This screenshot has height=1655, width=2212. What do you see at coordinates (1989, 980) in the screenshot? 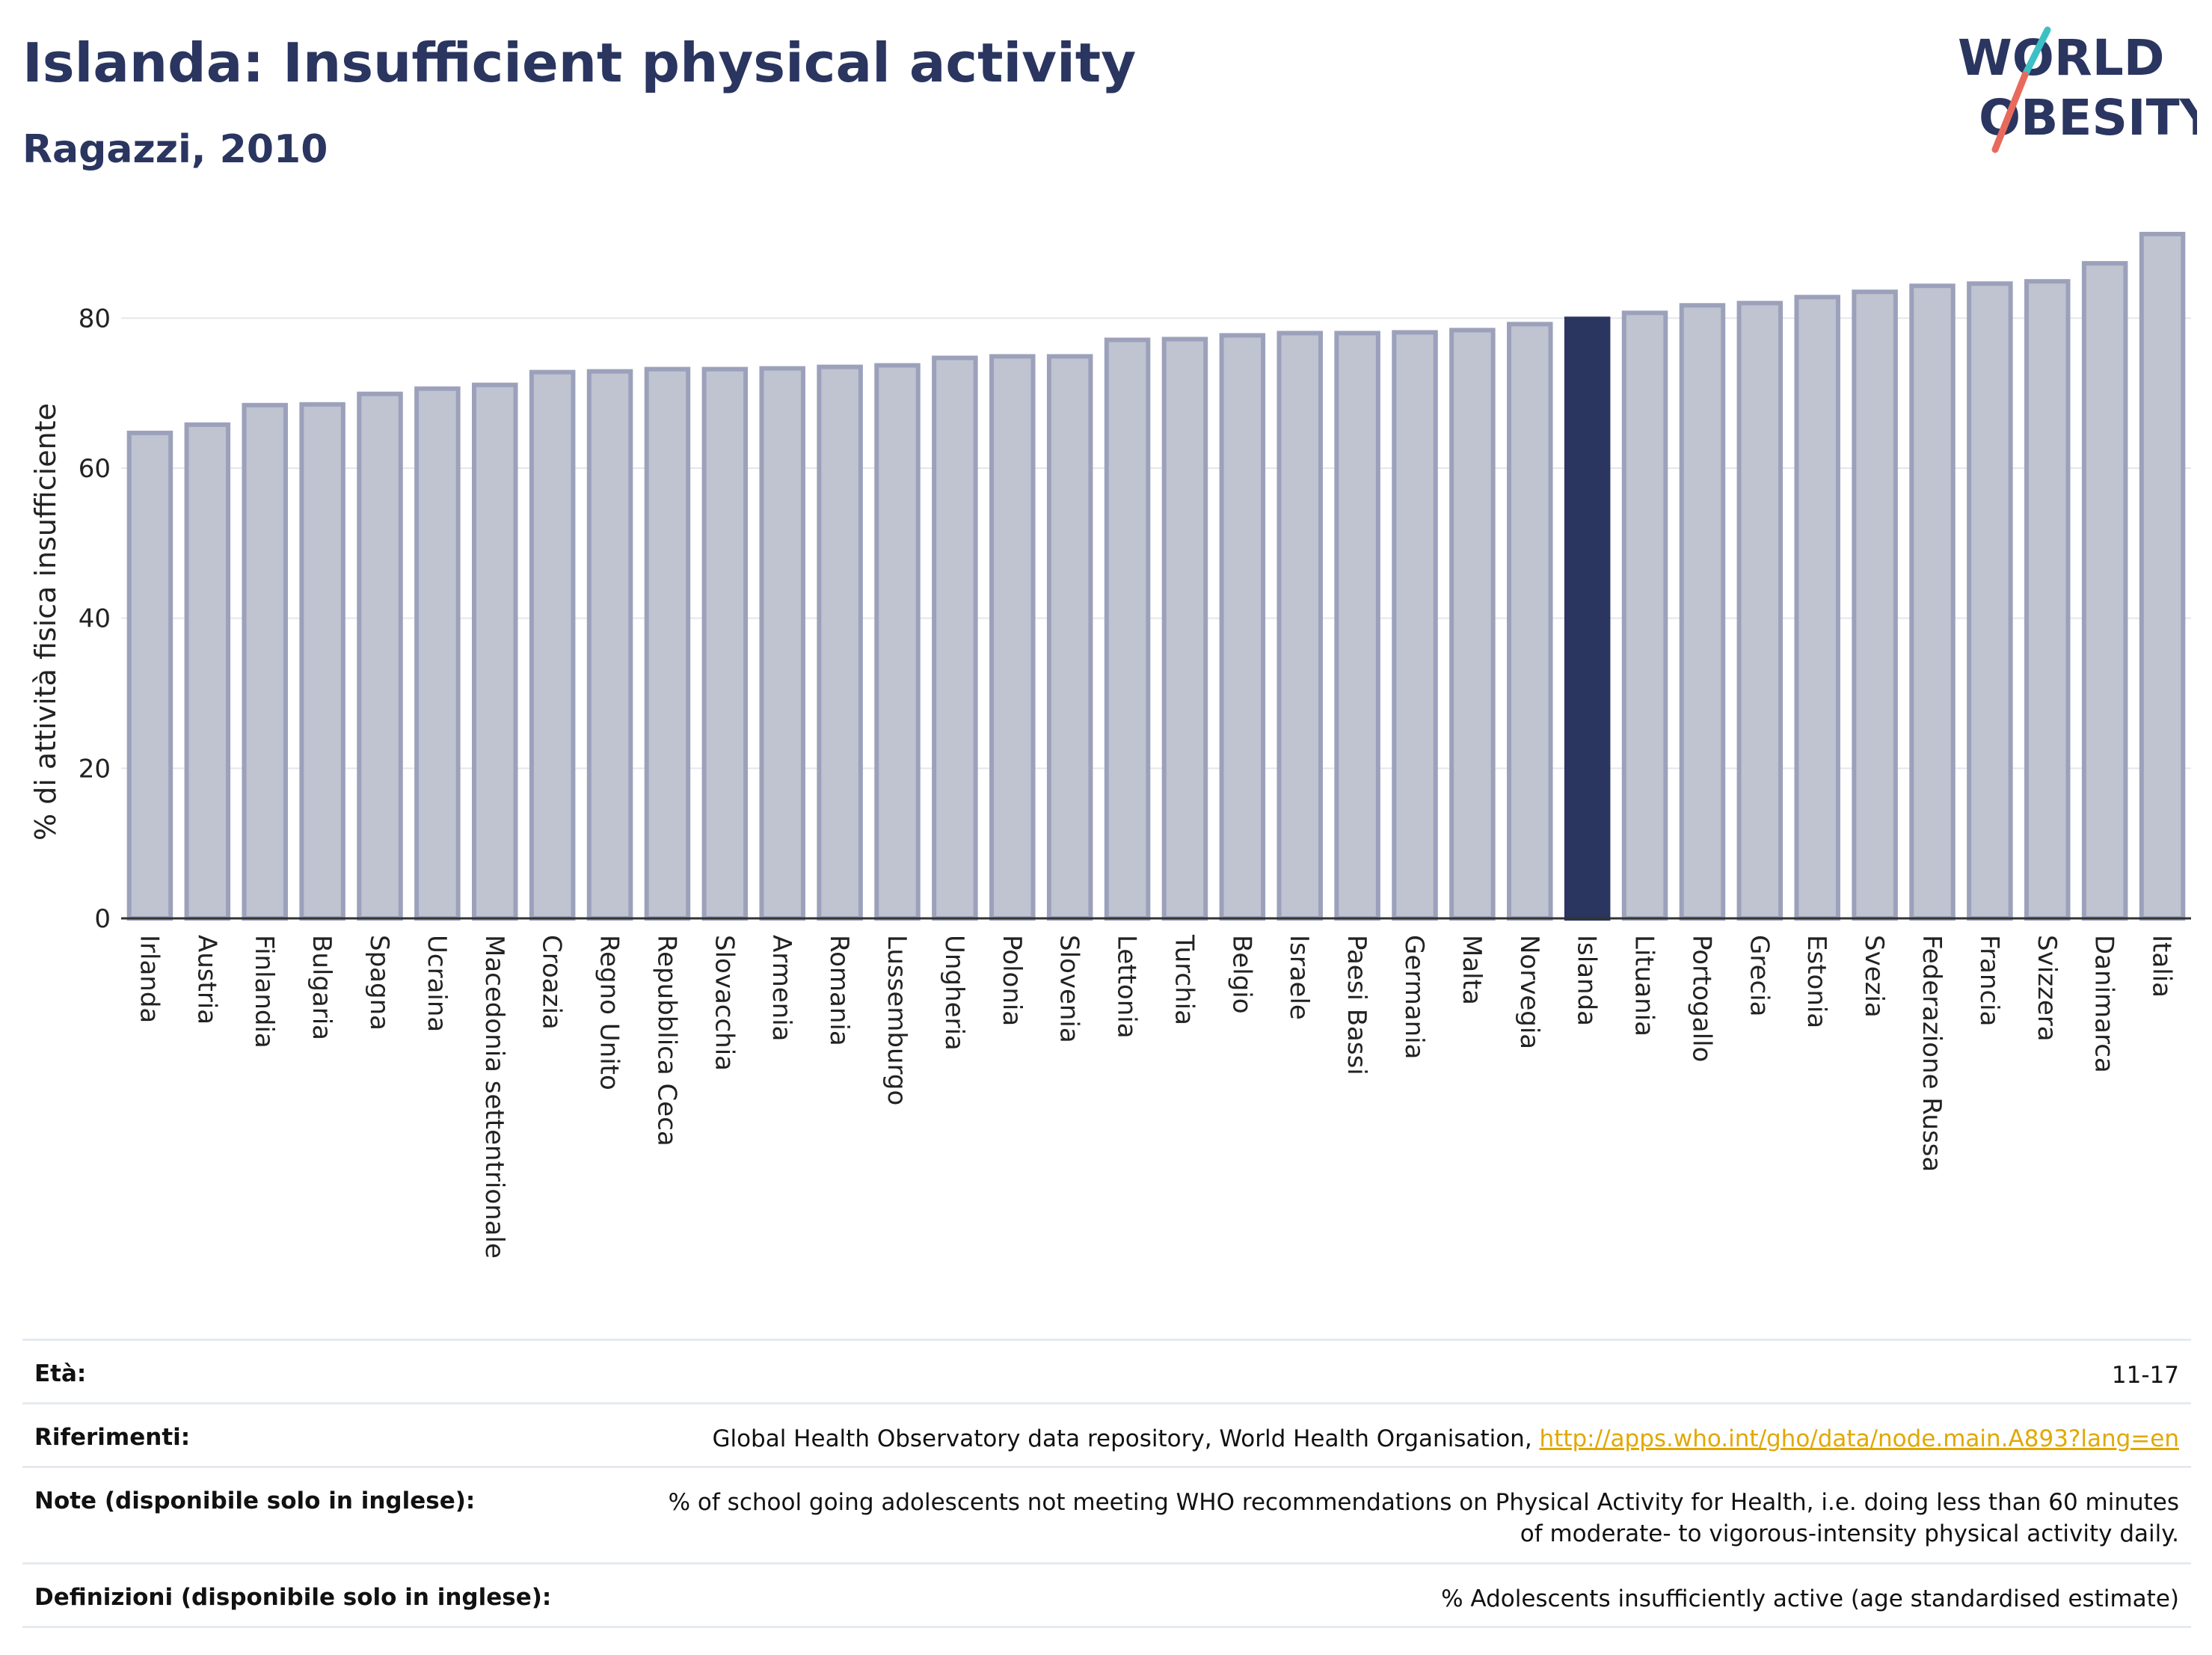
I see `x-tick-label: Francia` at bounding box center [1989, 980].